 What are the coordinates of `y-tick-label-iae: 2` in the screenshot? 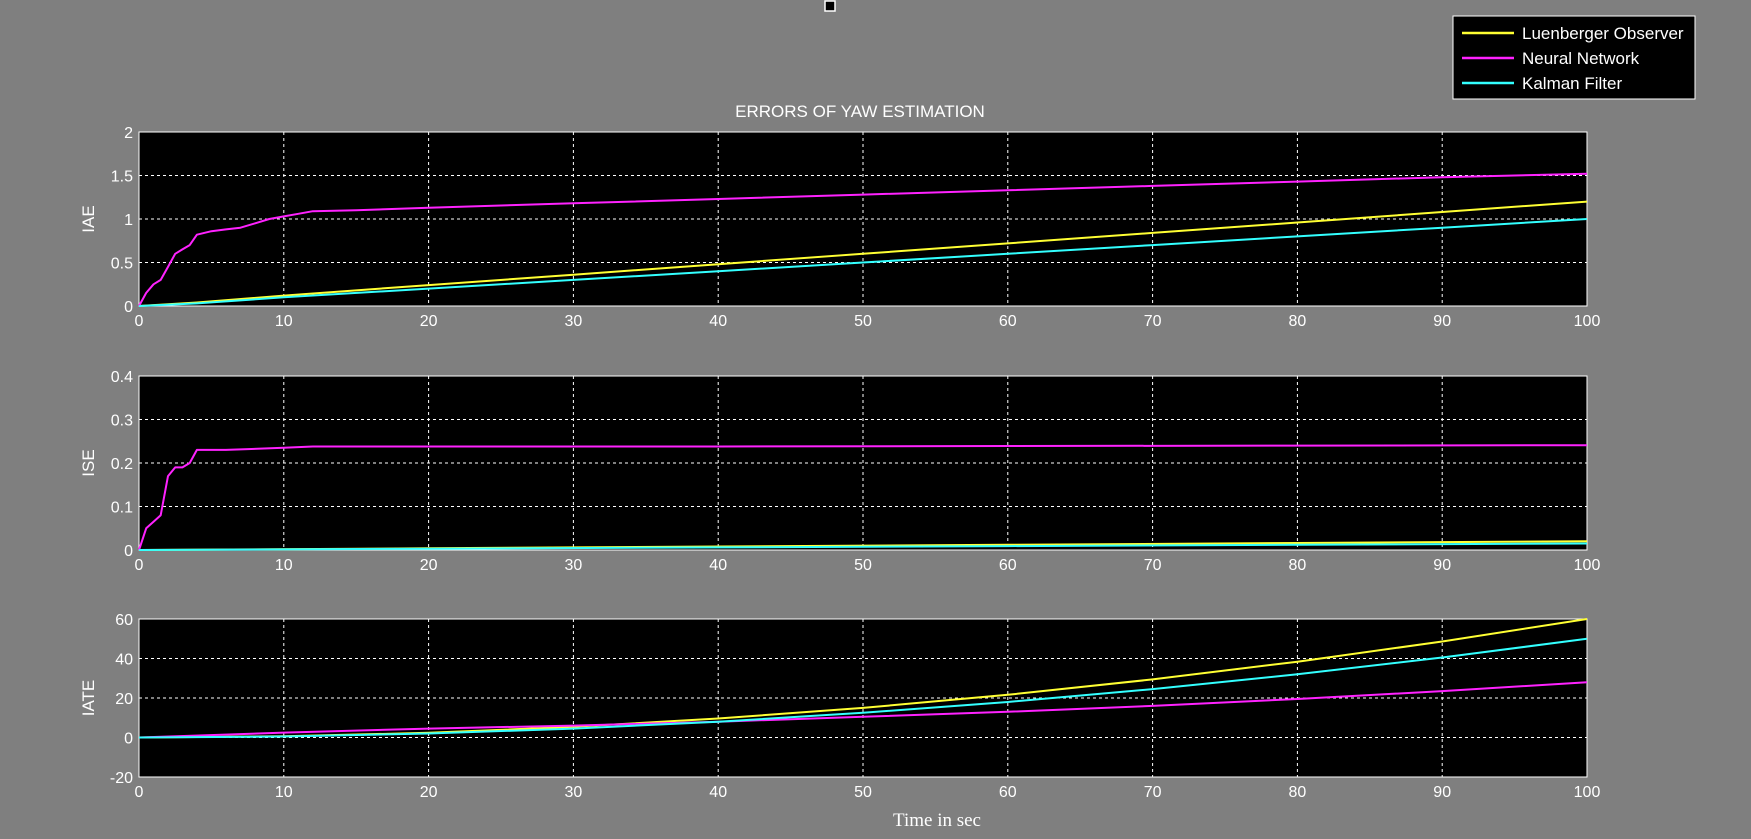 It's located at (128, 133).